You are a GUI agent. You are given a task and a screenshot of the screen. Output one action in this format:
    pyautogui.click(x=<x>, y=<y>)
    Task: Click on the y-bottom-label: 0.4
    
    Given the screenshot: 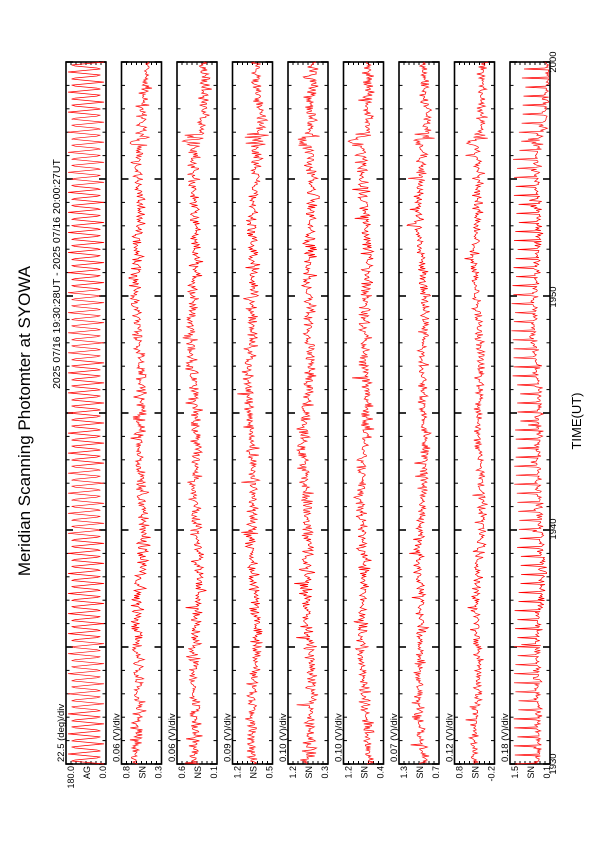 What is the action you would take?
    pyautogui.click(x=381, y=772)
    